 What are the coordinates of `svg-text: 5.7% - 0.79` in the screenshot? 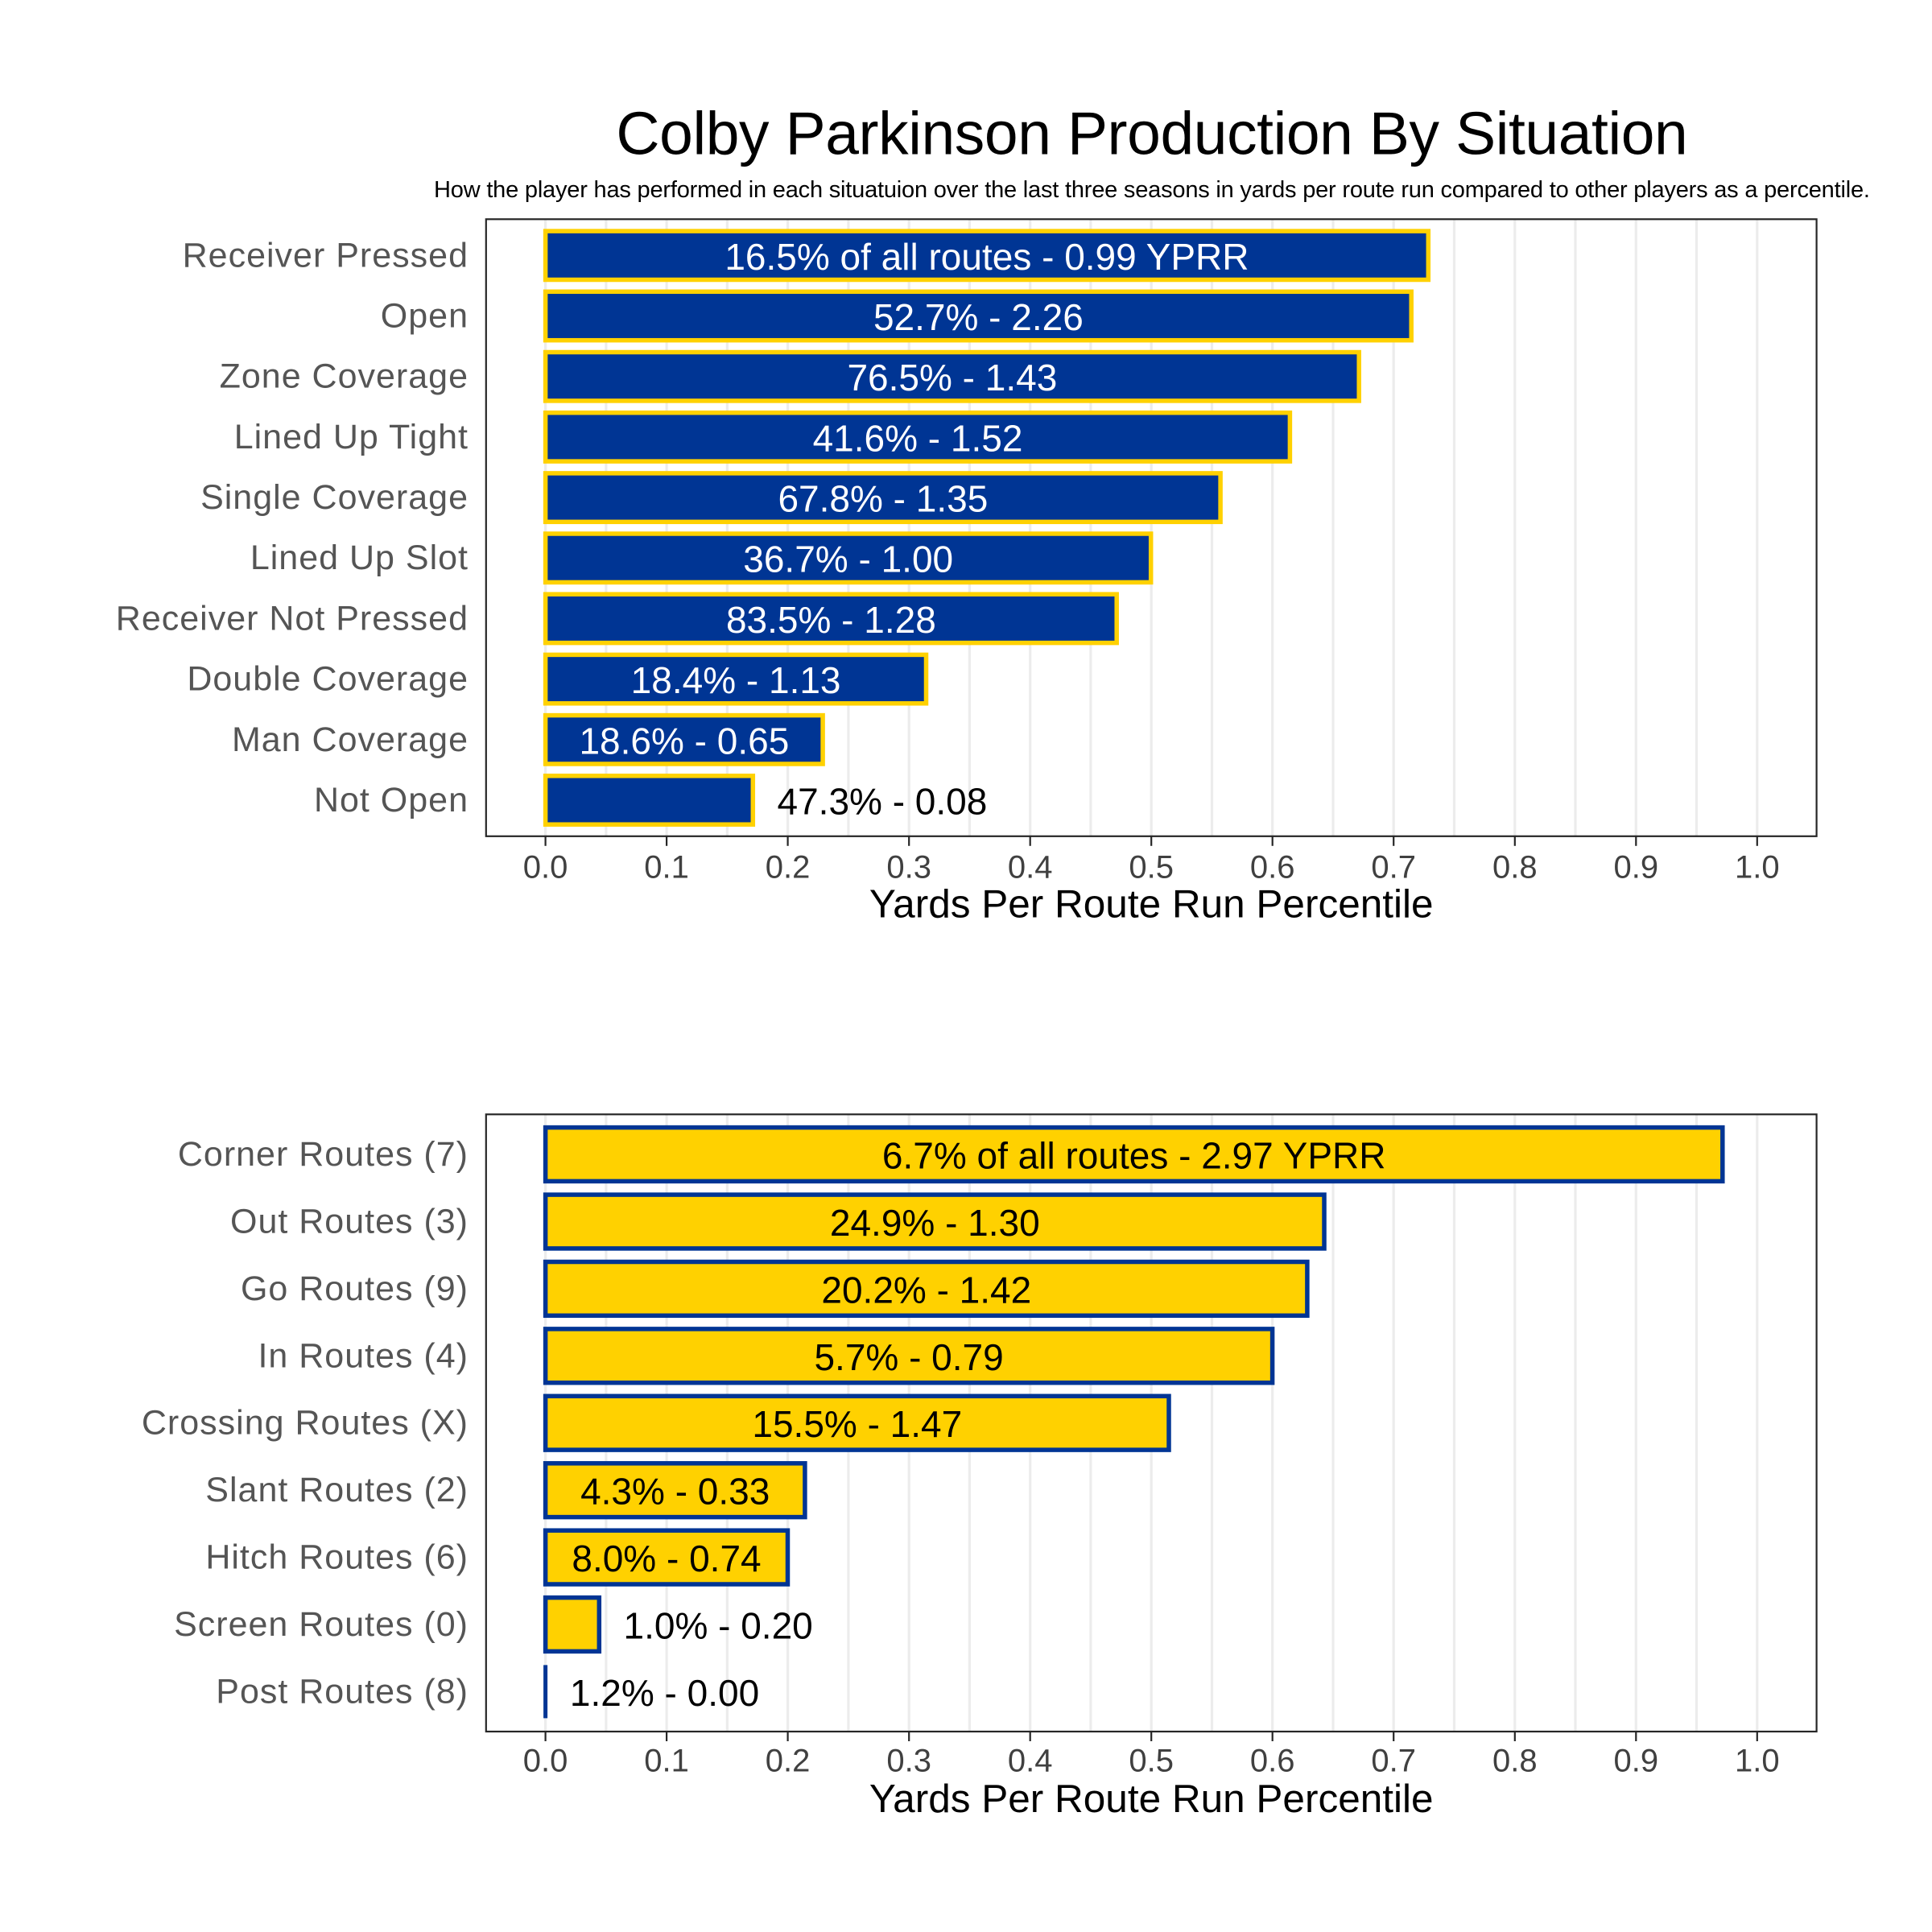 It's located at (908, 1357).